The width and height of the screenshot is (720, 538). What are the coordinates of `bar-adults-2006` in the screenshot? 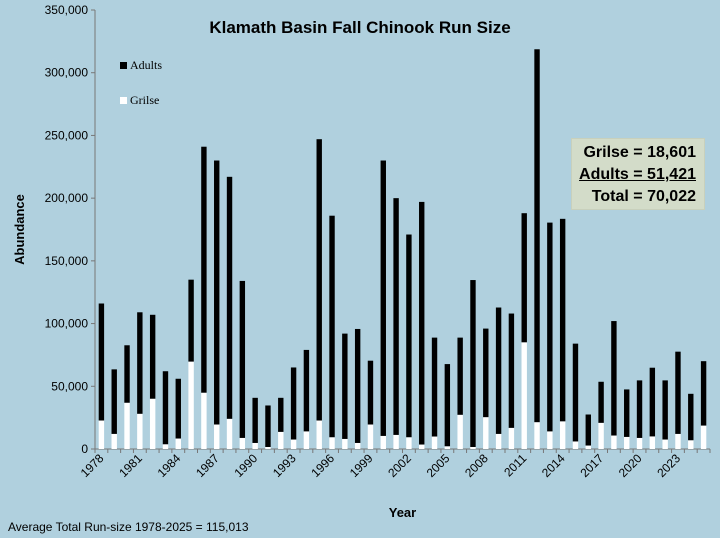 It's located at (460, 376).